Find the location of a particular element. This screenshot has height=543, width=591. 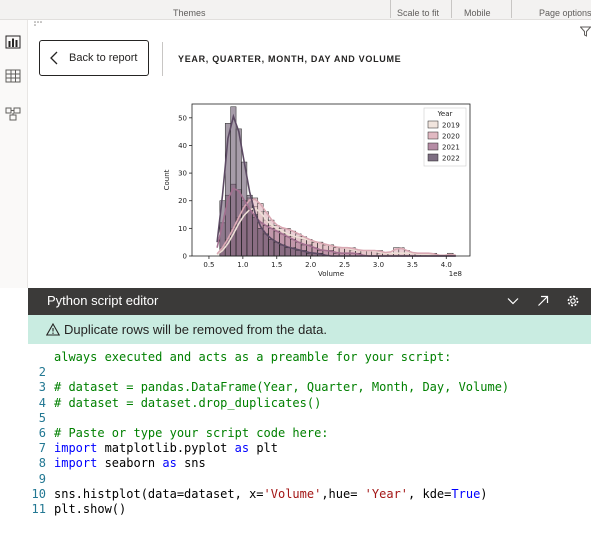

page-options-label: Page options is located at coordinates (565, 13).